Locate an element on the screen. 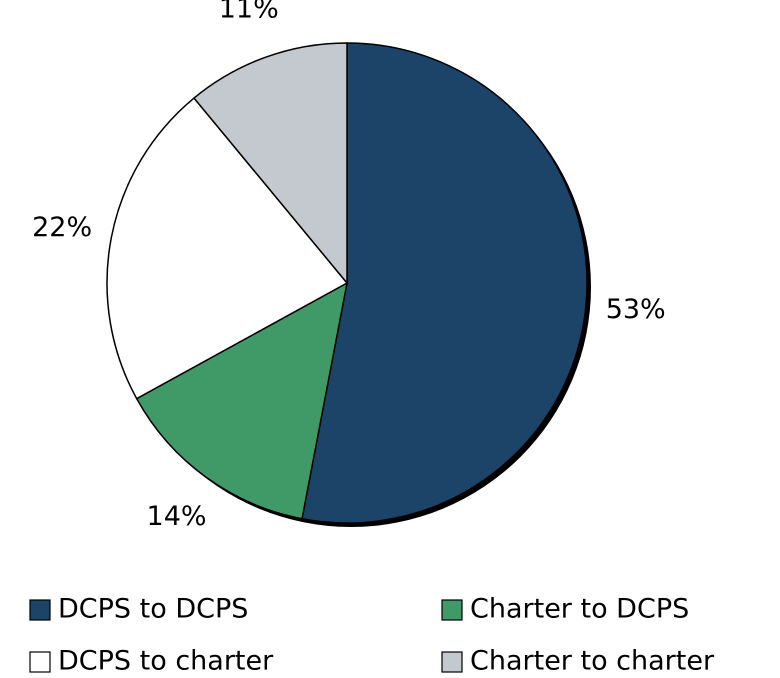 The width and height of the screenshot is (780, 678). data-label: 22% is located at coordinates (62, 227).